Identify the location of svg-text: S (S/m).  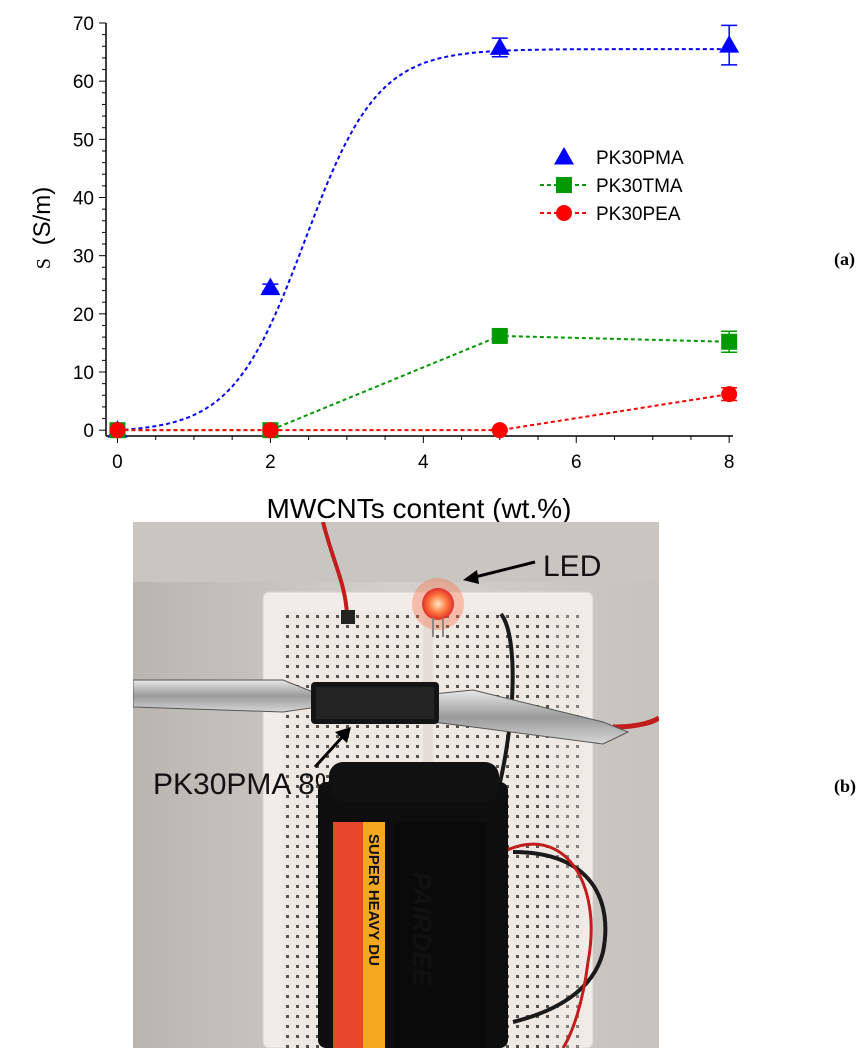
(42, 228).